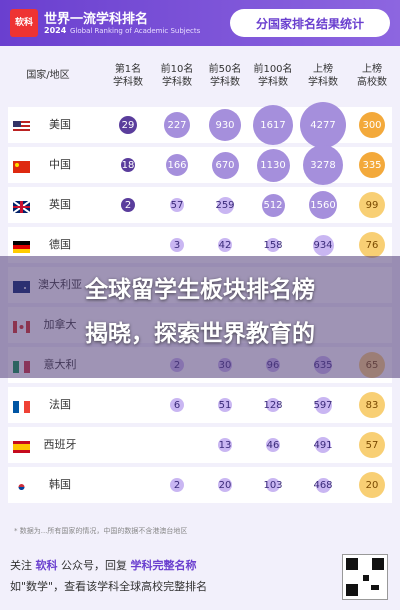 The width and height of the screenshot is (400, 610). Describe the element at coordinates (21, 445) in the screenshot. I see `es-flag-icon` at that location.